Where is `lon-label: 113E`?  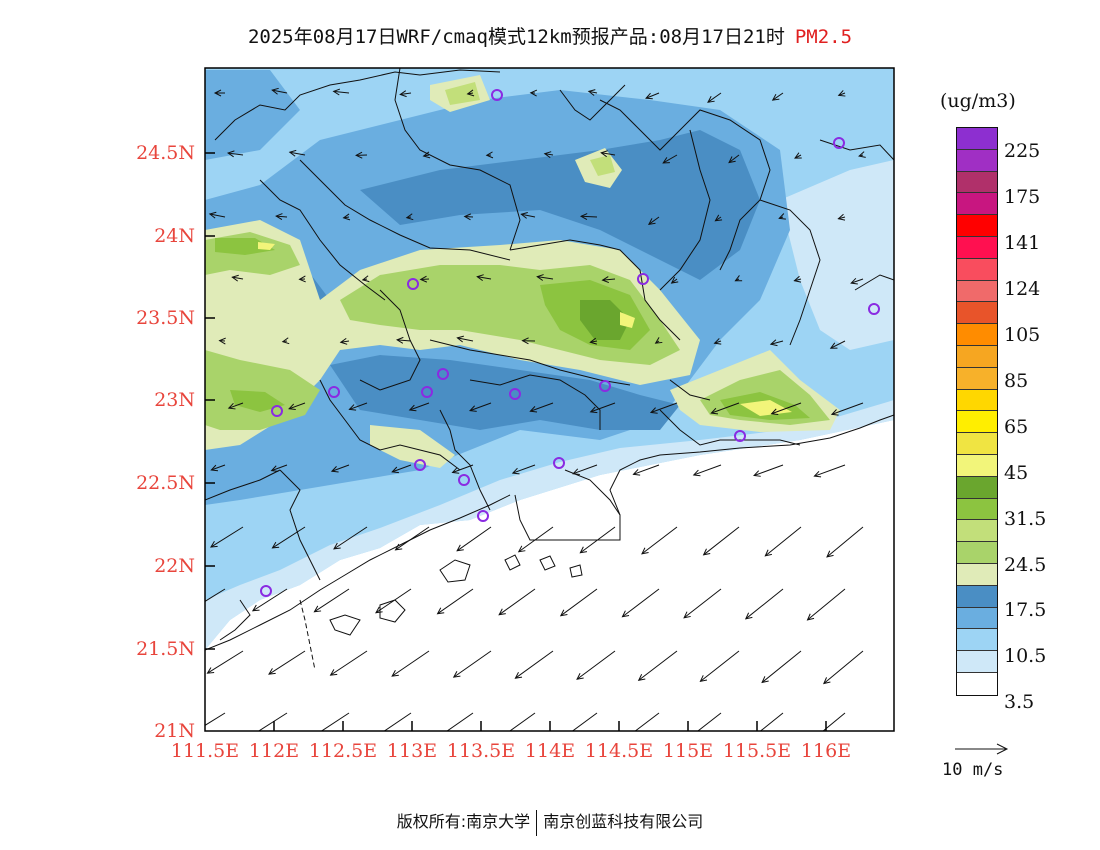
lon-label: 113E is located at coordinates (412, 751).